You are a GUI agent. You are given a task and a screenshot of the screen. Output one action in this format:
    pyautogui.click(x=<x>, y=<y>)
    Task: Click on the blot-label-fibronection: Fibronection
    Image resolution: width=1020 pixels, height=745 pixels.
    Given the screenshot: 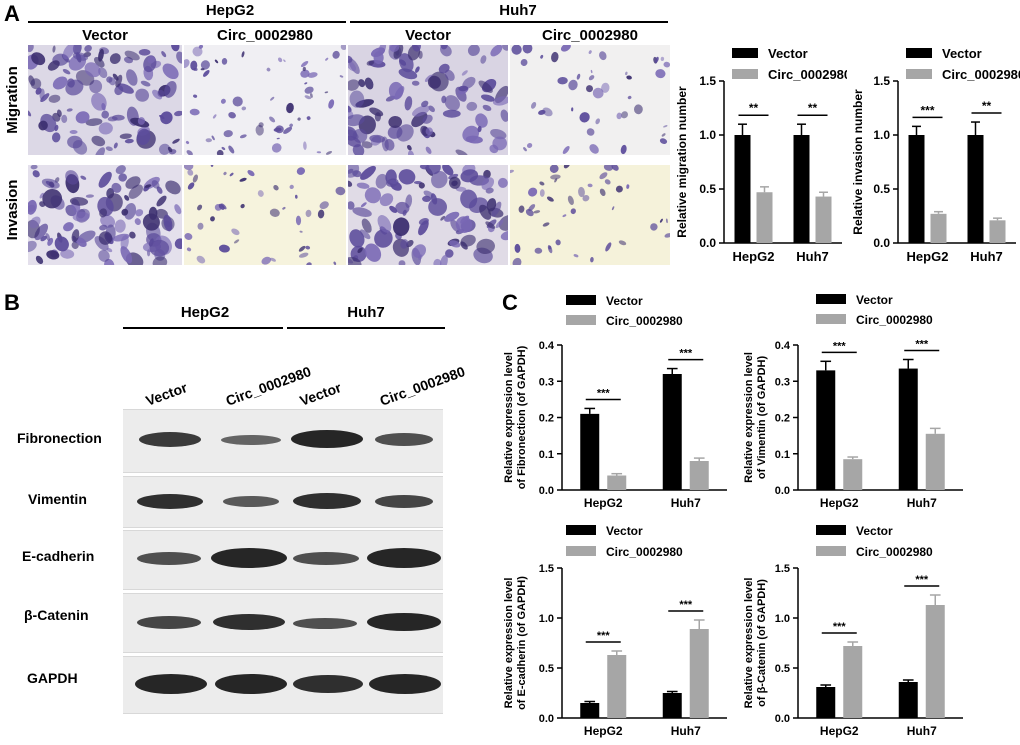 What is the action you would take?
    pyautogui.click(x=59, y=438)
    